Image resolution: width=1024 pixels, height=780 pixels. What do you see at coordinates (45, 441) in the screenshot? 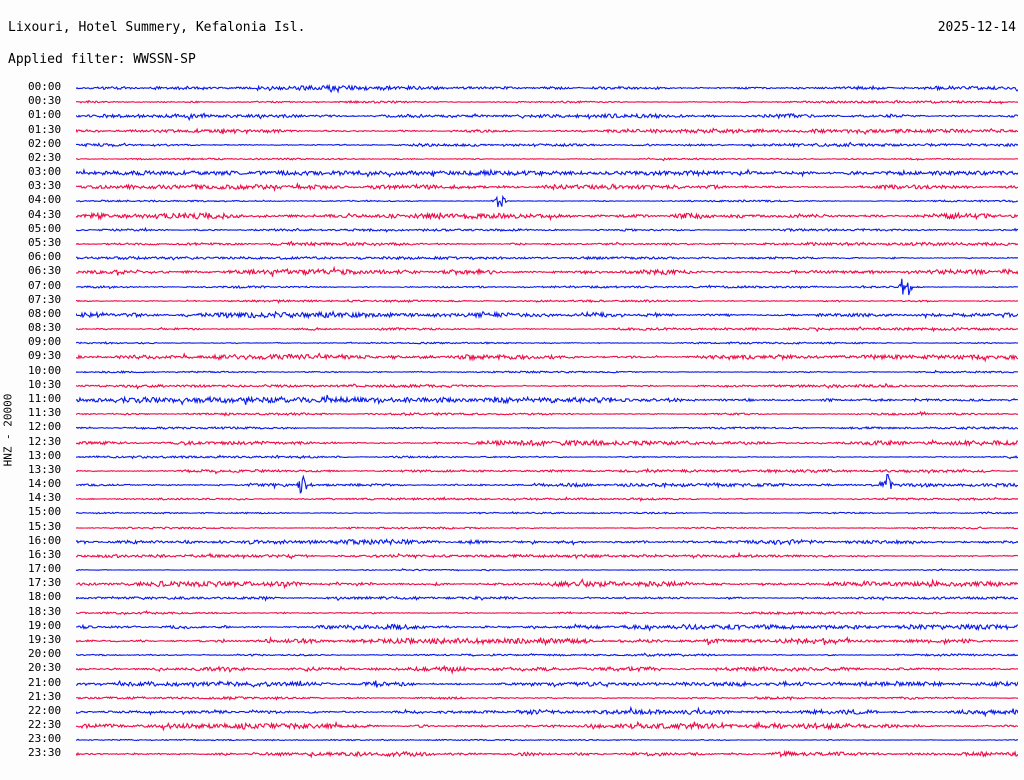
I see `trace-time-label: 12:30` at bounding box center [45, 441].